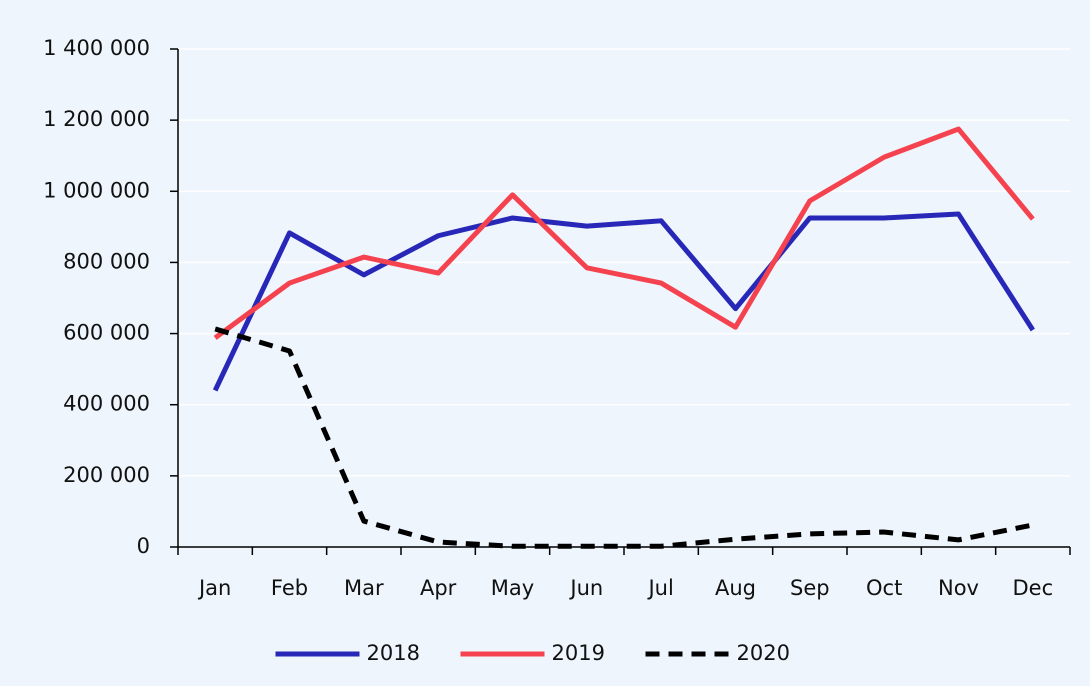 This screenshot has width=1090, height=686. Describe the element at coordinates (735, 588) in the screenshot. I see `x-tick-label: Aug` at that location.